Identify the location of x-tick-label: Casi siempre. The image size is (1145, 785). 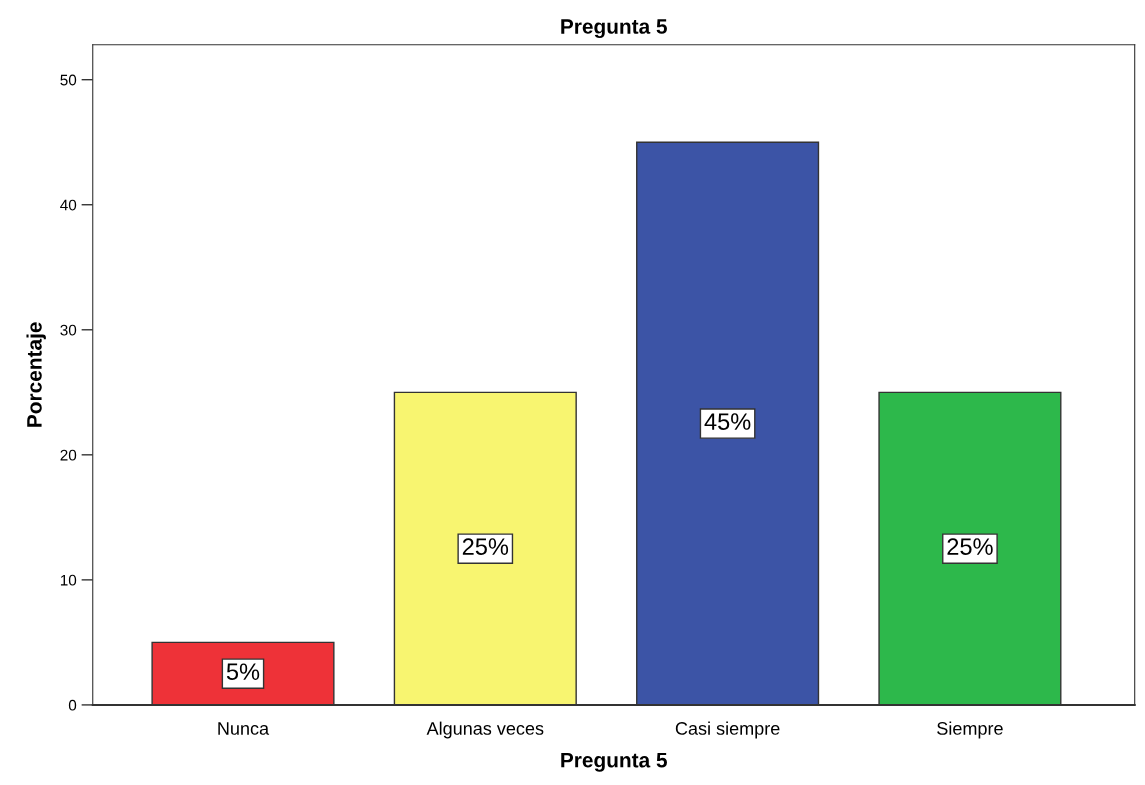
(727, 730).